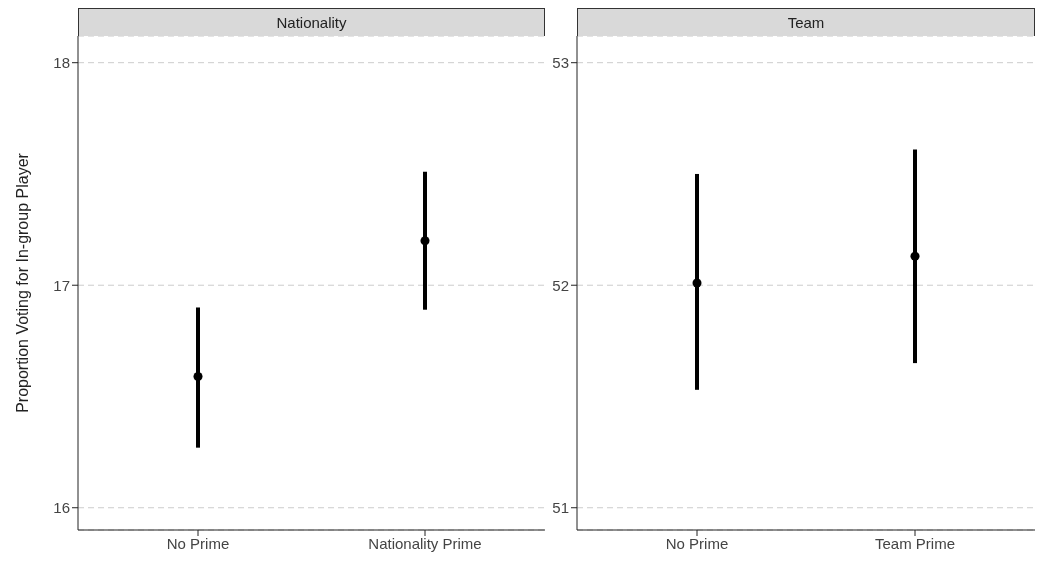 Image resolution: width=1051 pixels, height=566 pixels. What do you see at coordinates (61, 63) in the screenshot?
I see `y-tick-label: 18` at bounding box center [61, 63].